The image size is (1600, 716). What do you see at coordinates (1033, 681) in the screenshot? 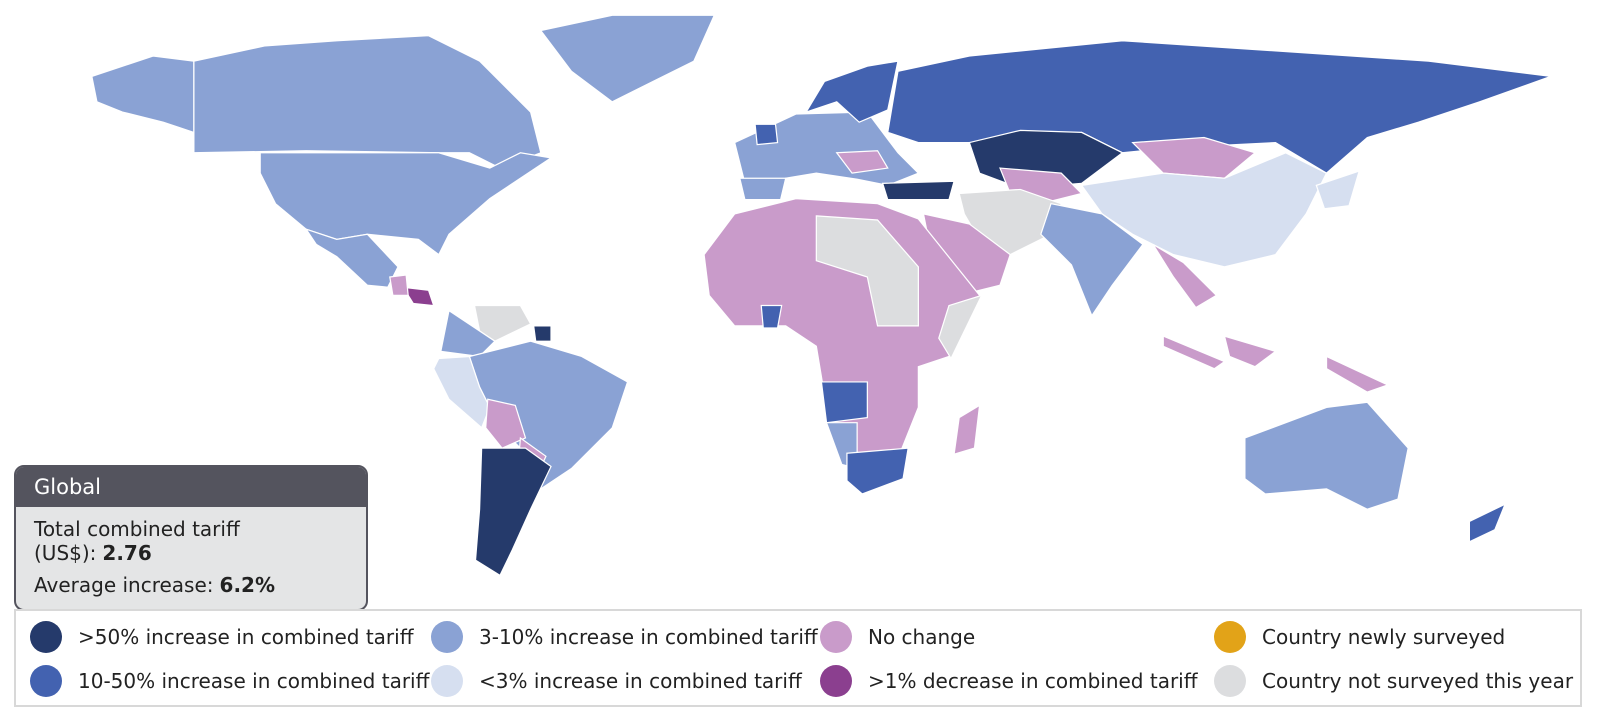
I see `legend-label: >1% decrease in combined tariff` at bounding box center [1033, 681].